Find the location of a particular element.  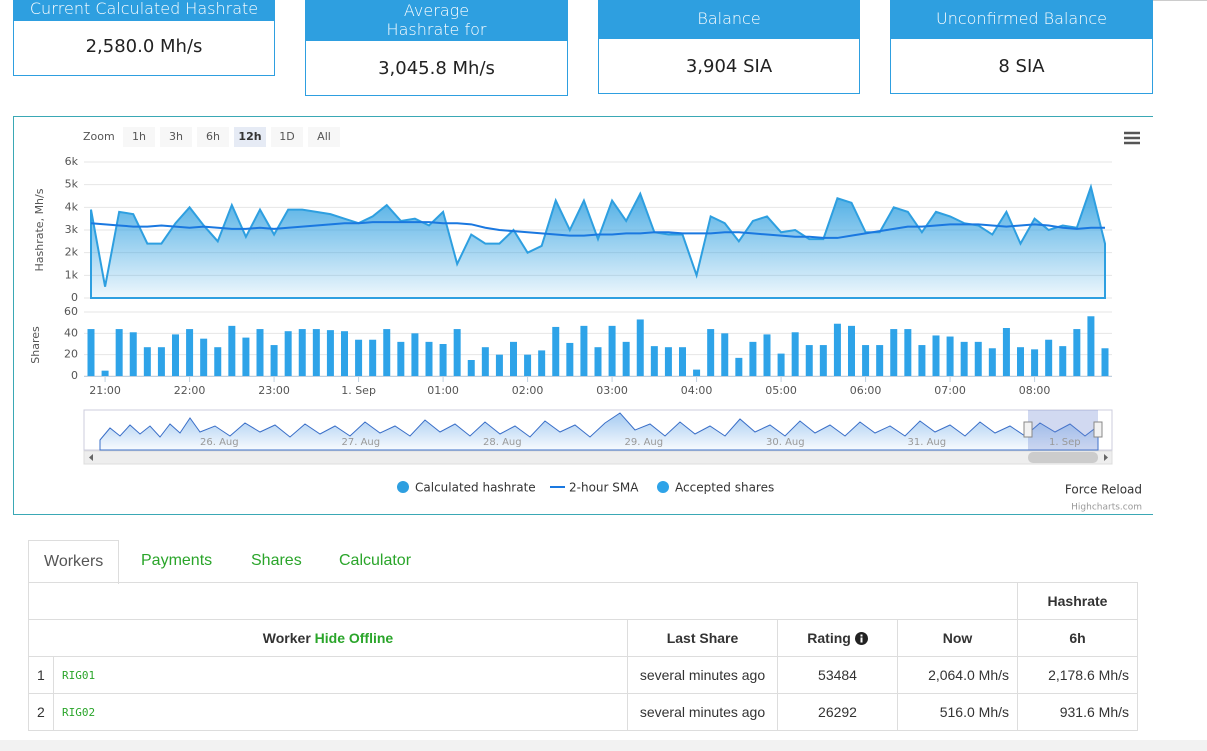

tab: Shares is located at coordinates (276, 560).